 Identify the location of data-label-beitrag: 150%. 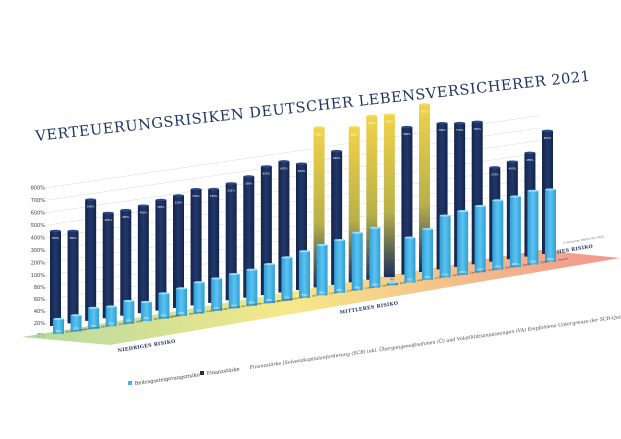
(481, 269).